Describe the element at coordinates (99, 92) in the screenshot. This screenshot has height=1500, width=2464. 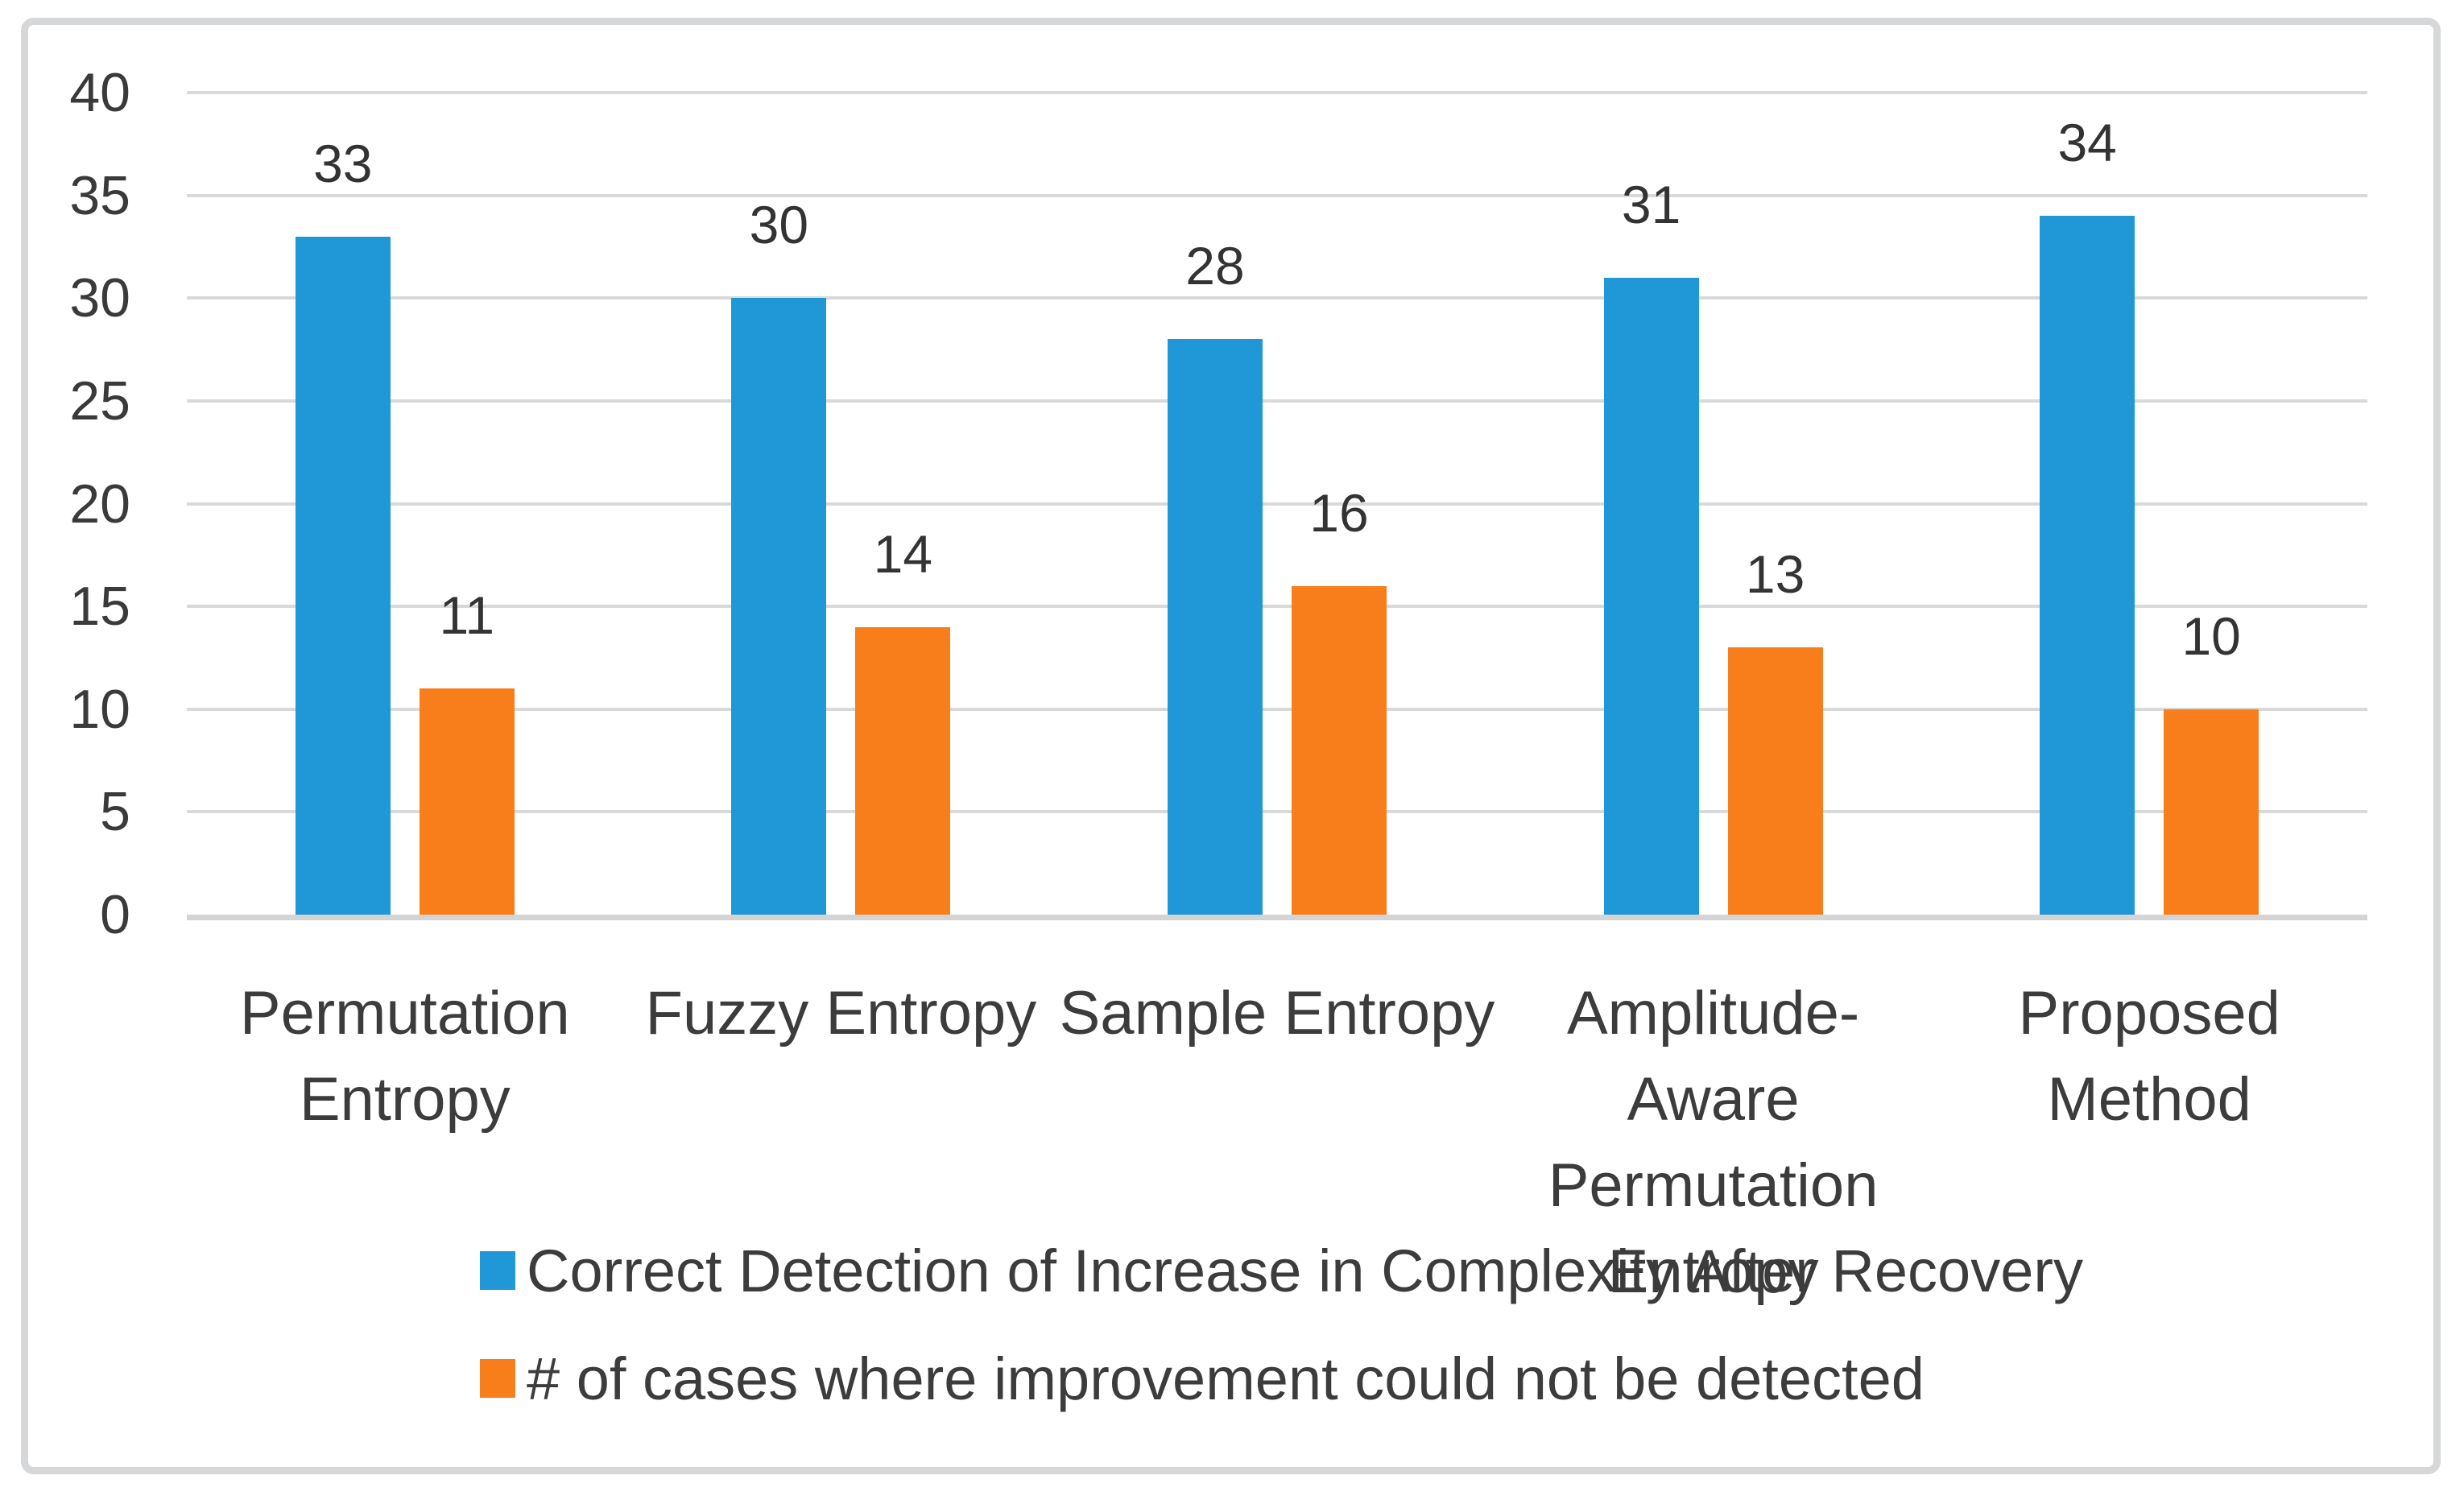
I see `y-tick-label: 40` at that location.